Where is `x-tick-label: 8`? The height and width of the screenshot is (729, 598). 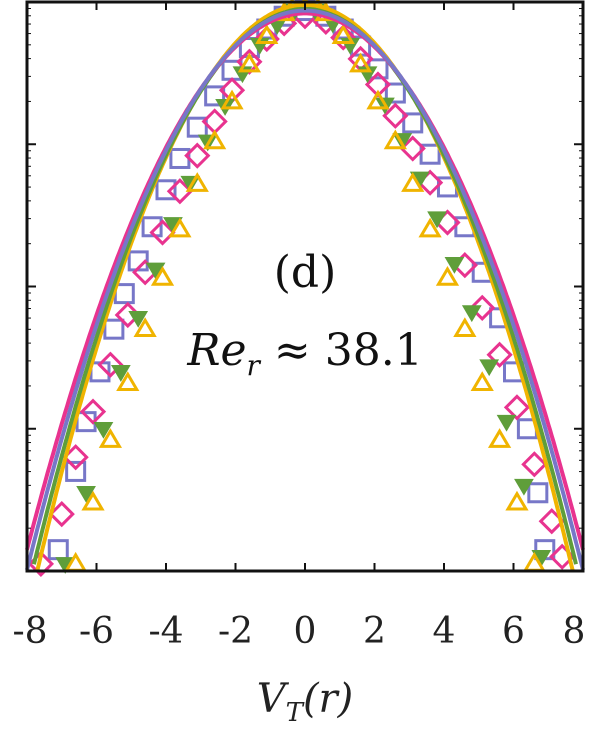
x-tick-label: 8 is located at coordinates (574, 631).